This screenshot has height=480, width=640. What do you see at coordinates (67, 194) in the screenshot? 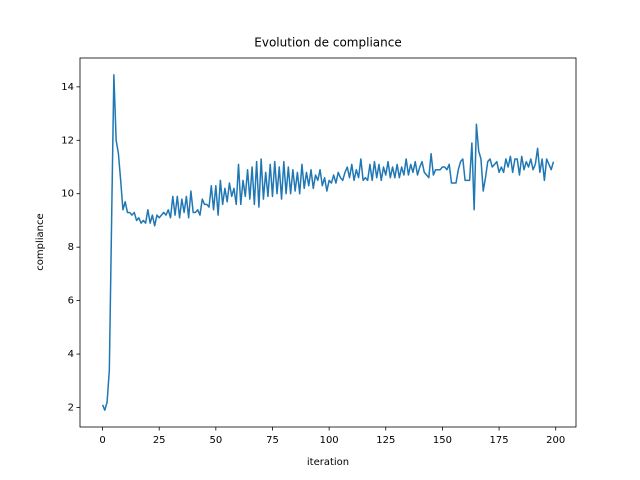
I see `y-tick-label: 10` at bounding box center [67, 194].